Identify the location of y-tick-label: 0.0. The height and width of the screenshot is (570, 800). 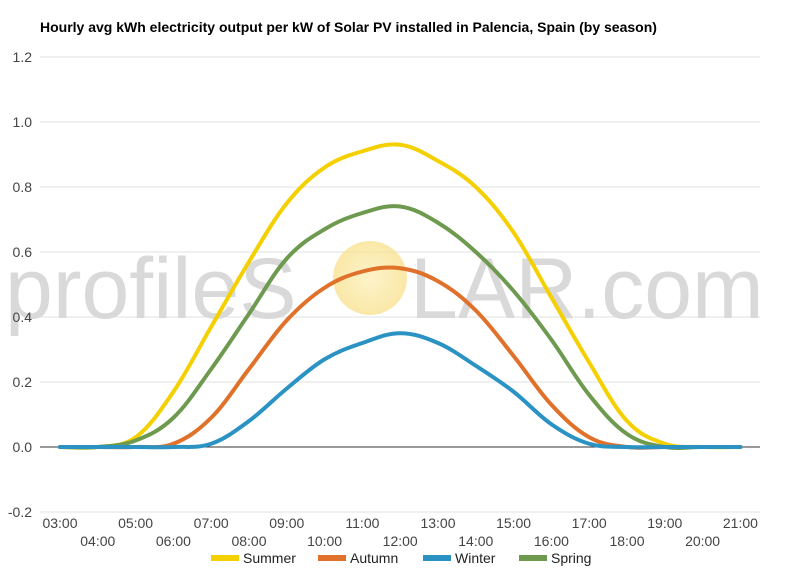
(23, 447).